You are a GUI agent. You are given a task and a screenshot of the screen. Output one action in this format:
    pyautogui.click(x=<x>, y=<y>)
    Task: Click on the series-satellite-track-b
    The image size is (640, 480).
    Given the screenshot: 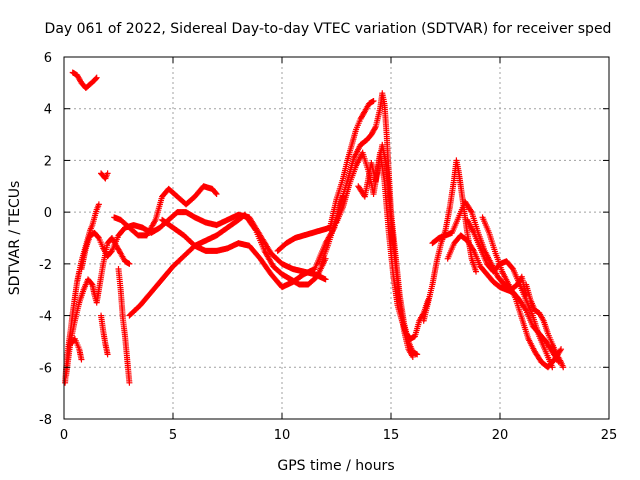 What is the action you would take?
    pyautogui.click(x=98, y=307)
    